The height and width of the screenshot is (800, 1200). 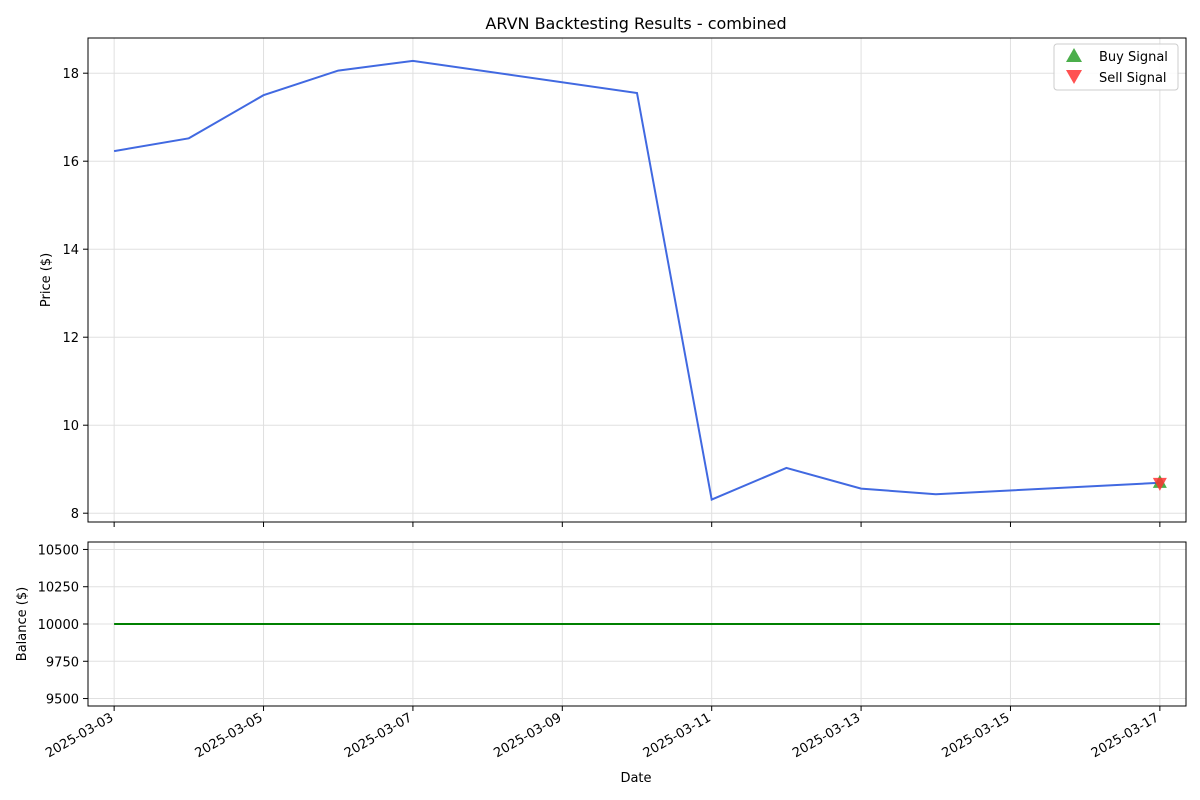 What do you see at coordinates (75, 514) in the screenshot?
I see `price-y-tick-label: 8` at bounding box center [75, 514].